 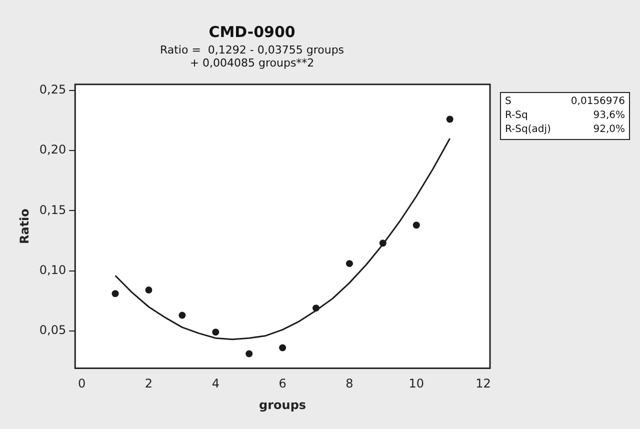 I want to click on text: S, so click(x=508, y=102).